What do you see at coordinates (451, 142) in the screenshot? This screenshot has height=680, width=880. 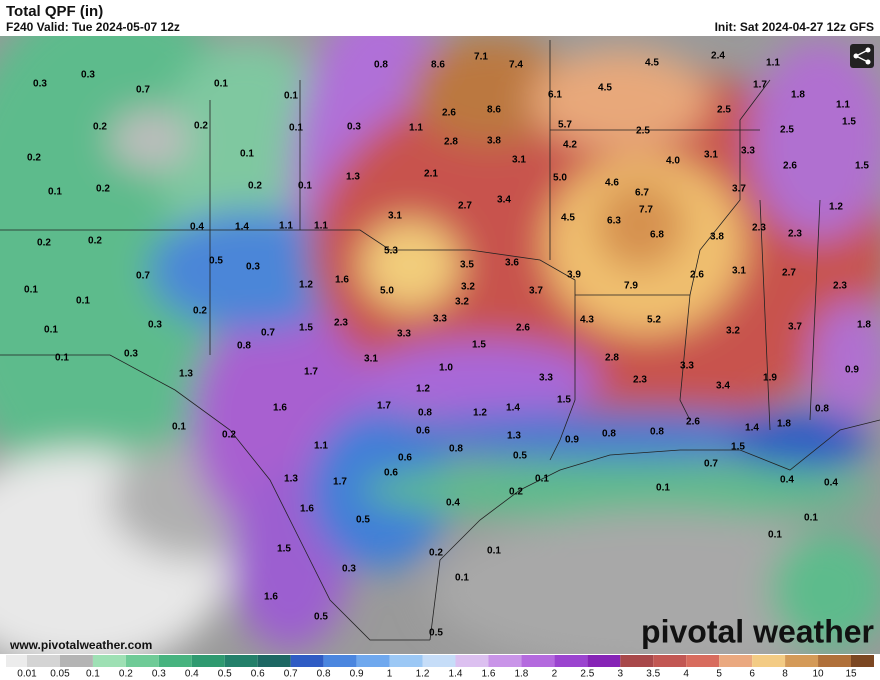 I see `qpf-label: 2.8` at bounding box center [451, 142].